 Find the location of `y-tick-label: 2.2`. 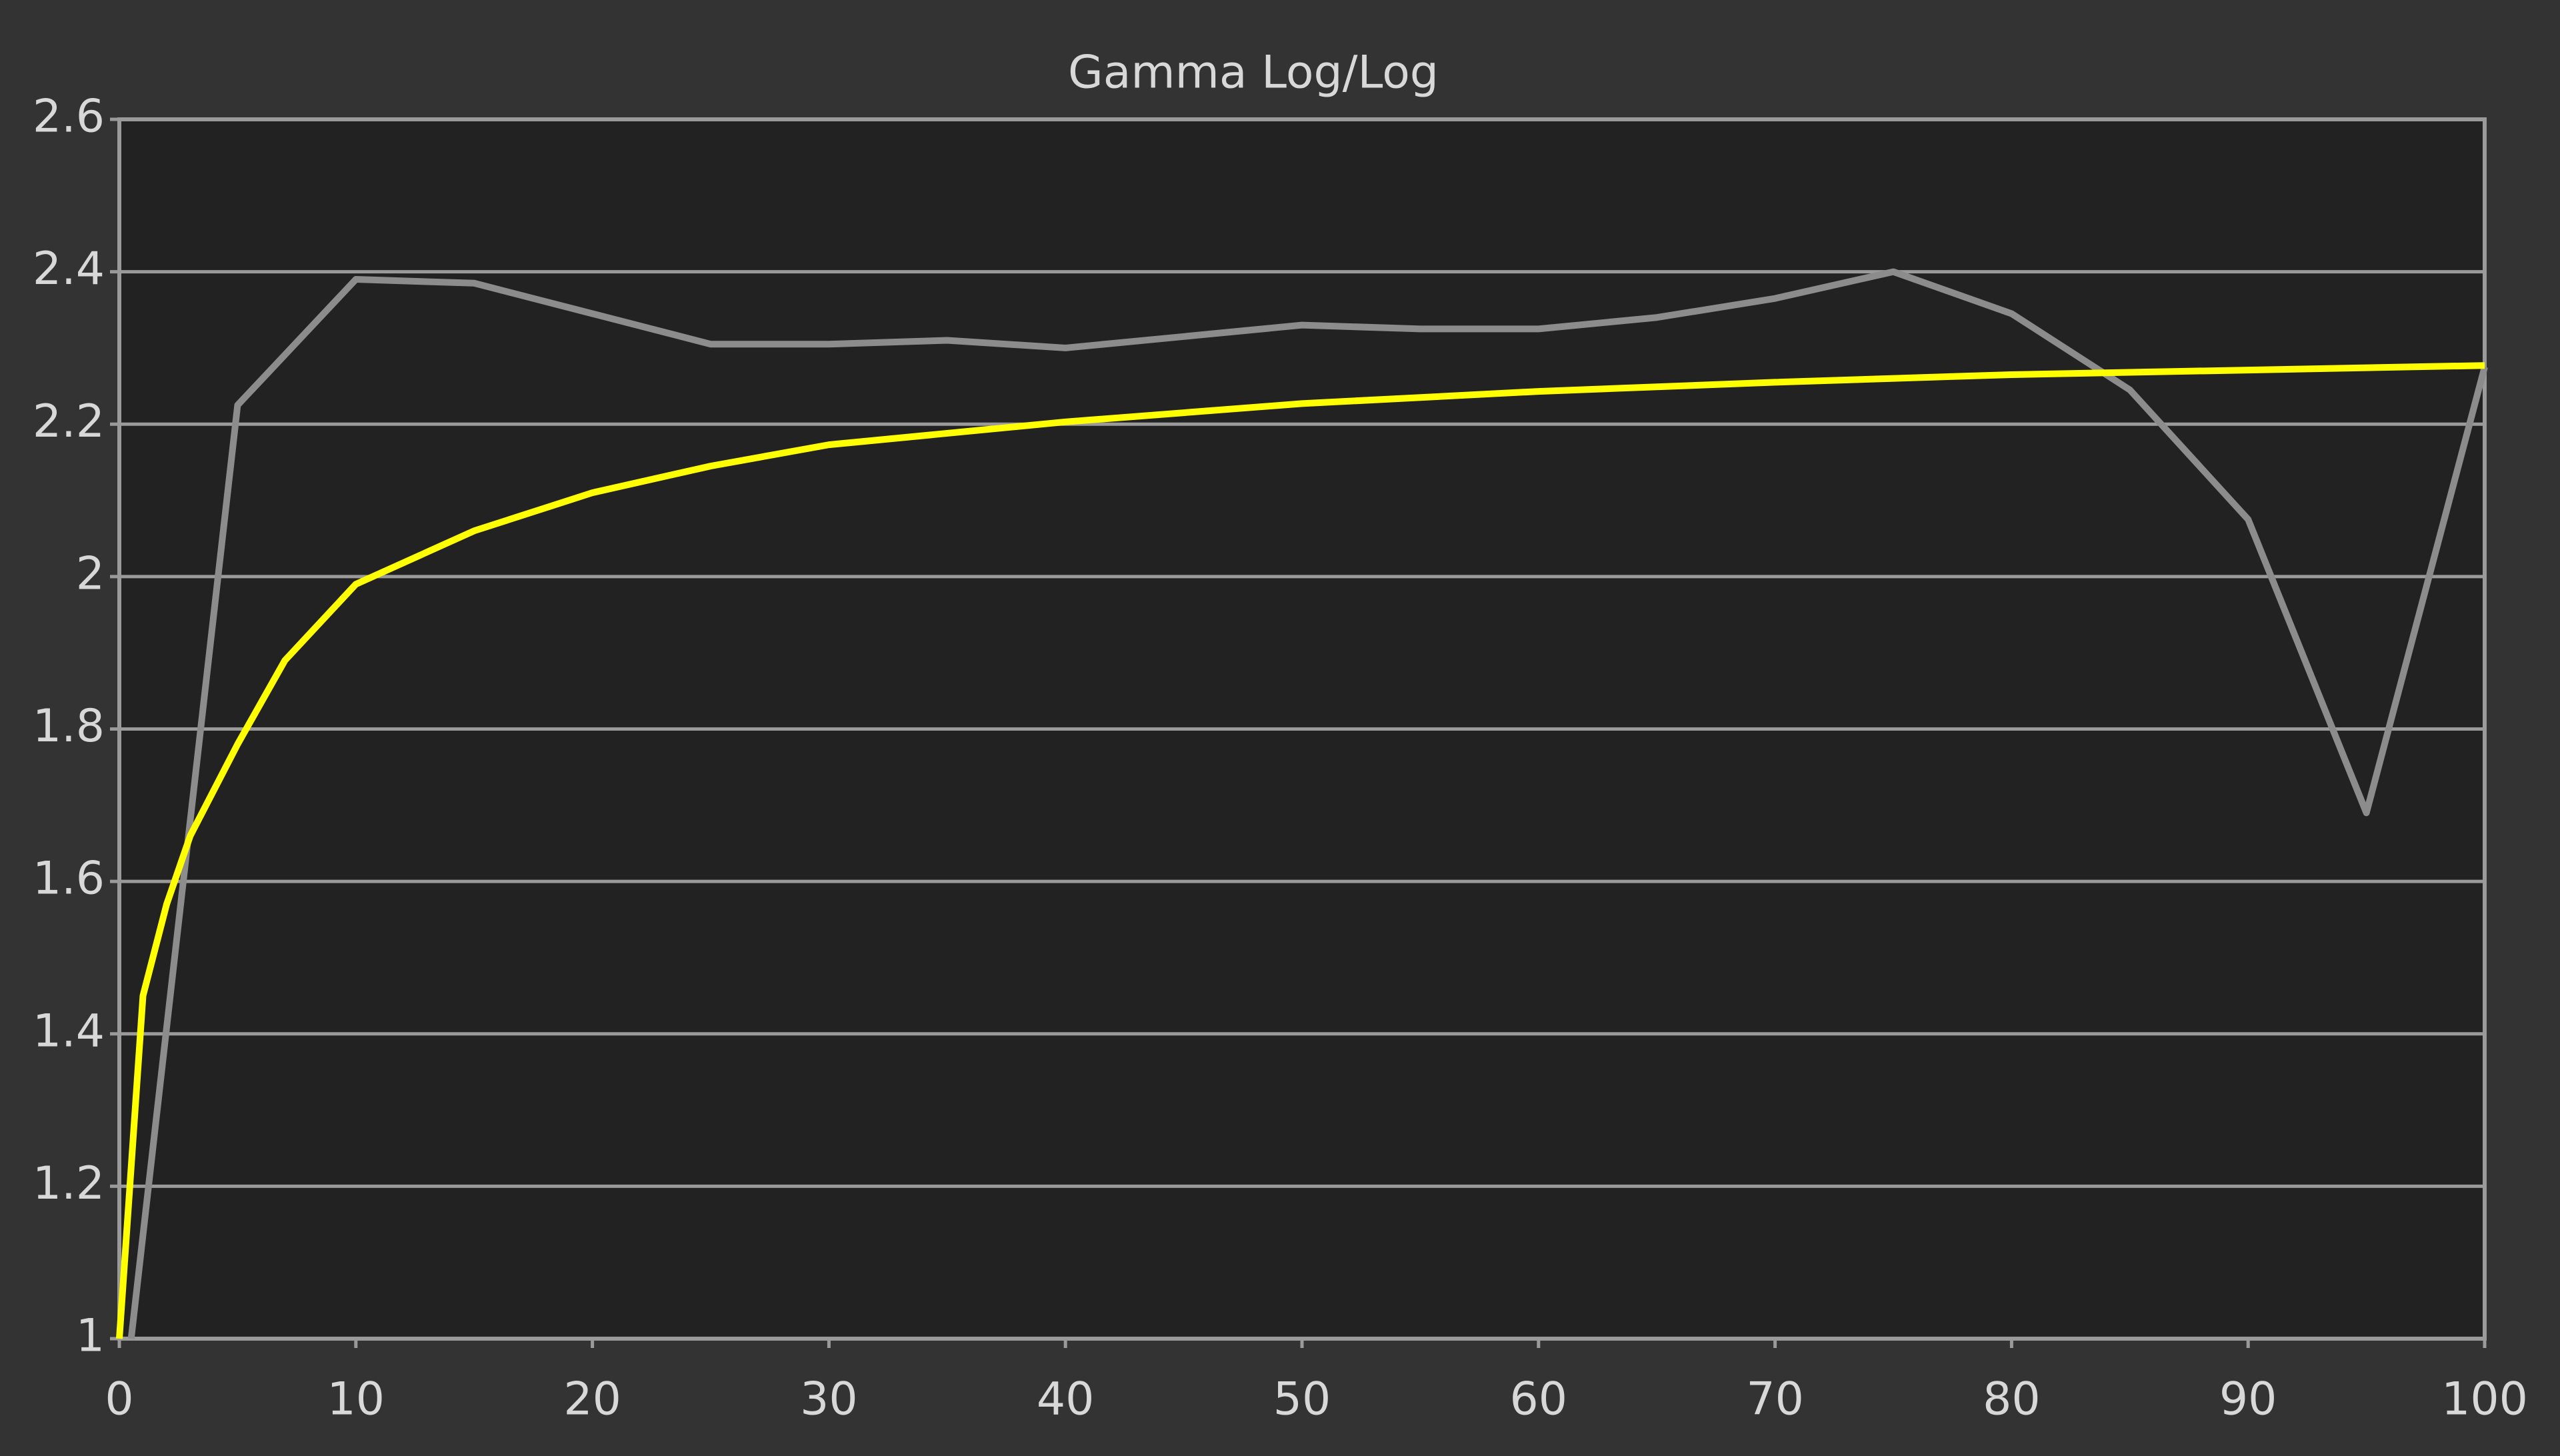

y-tick-label: 2.2 is located at coordinates (69, 421).